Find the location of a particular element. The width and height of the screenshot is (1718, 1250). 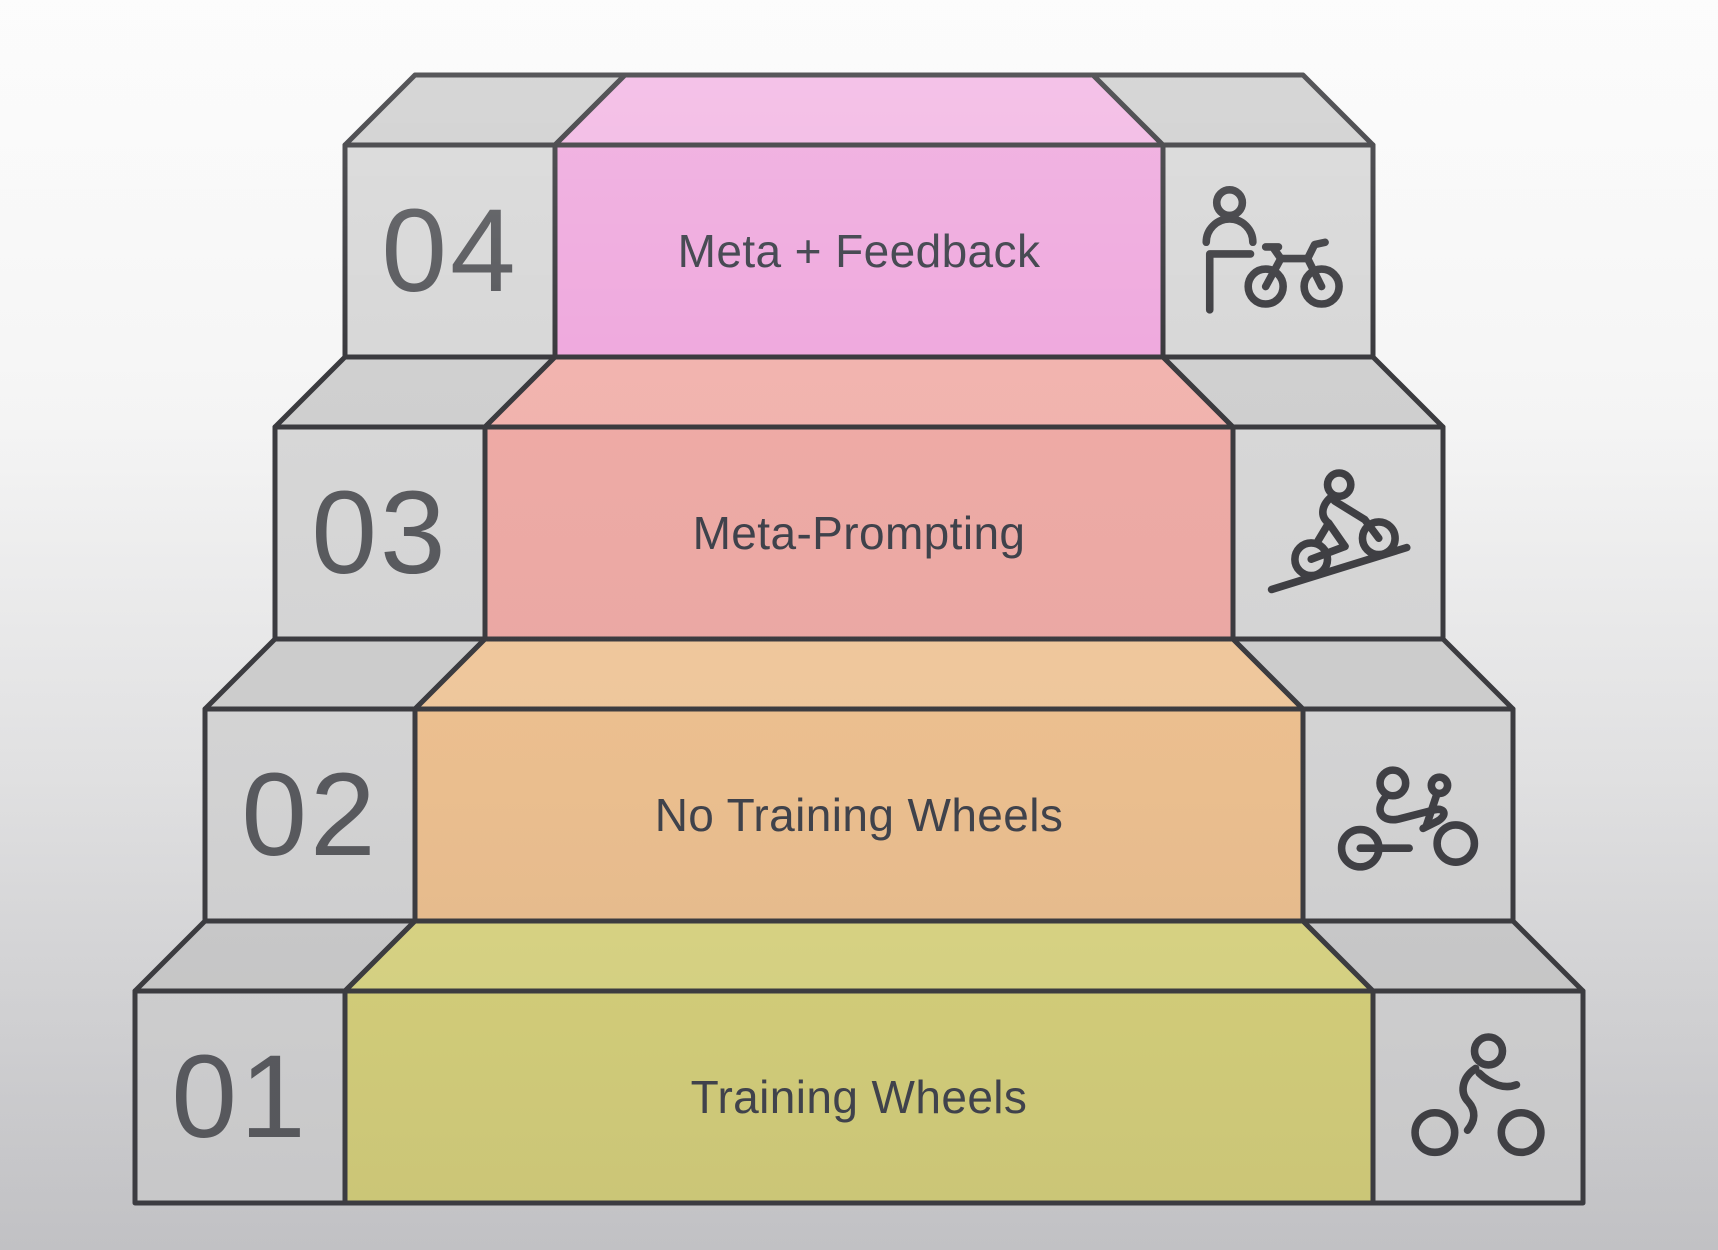

step-03-label-panel is located at coordinates (859, 533).